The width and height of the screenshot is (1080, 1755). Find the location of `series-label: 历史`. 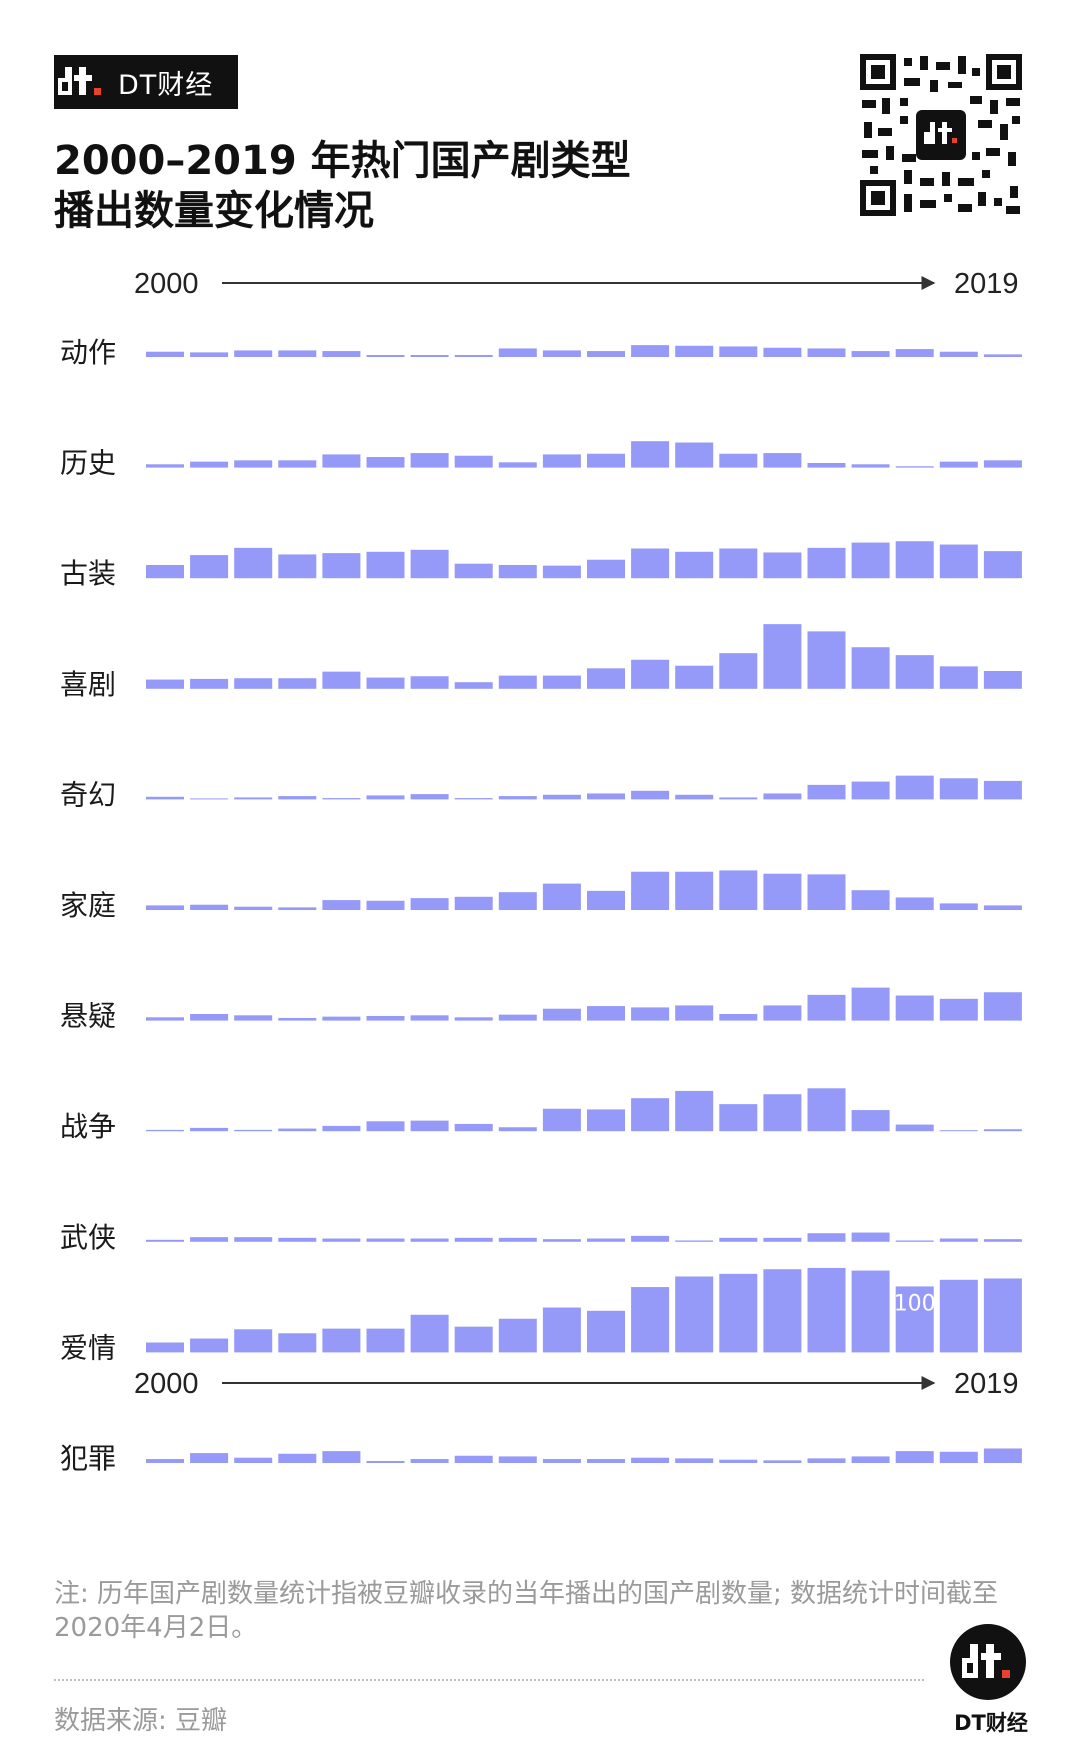

series-label: 历史 is located at coordinates (88, 463).